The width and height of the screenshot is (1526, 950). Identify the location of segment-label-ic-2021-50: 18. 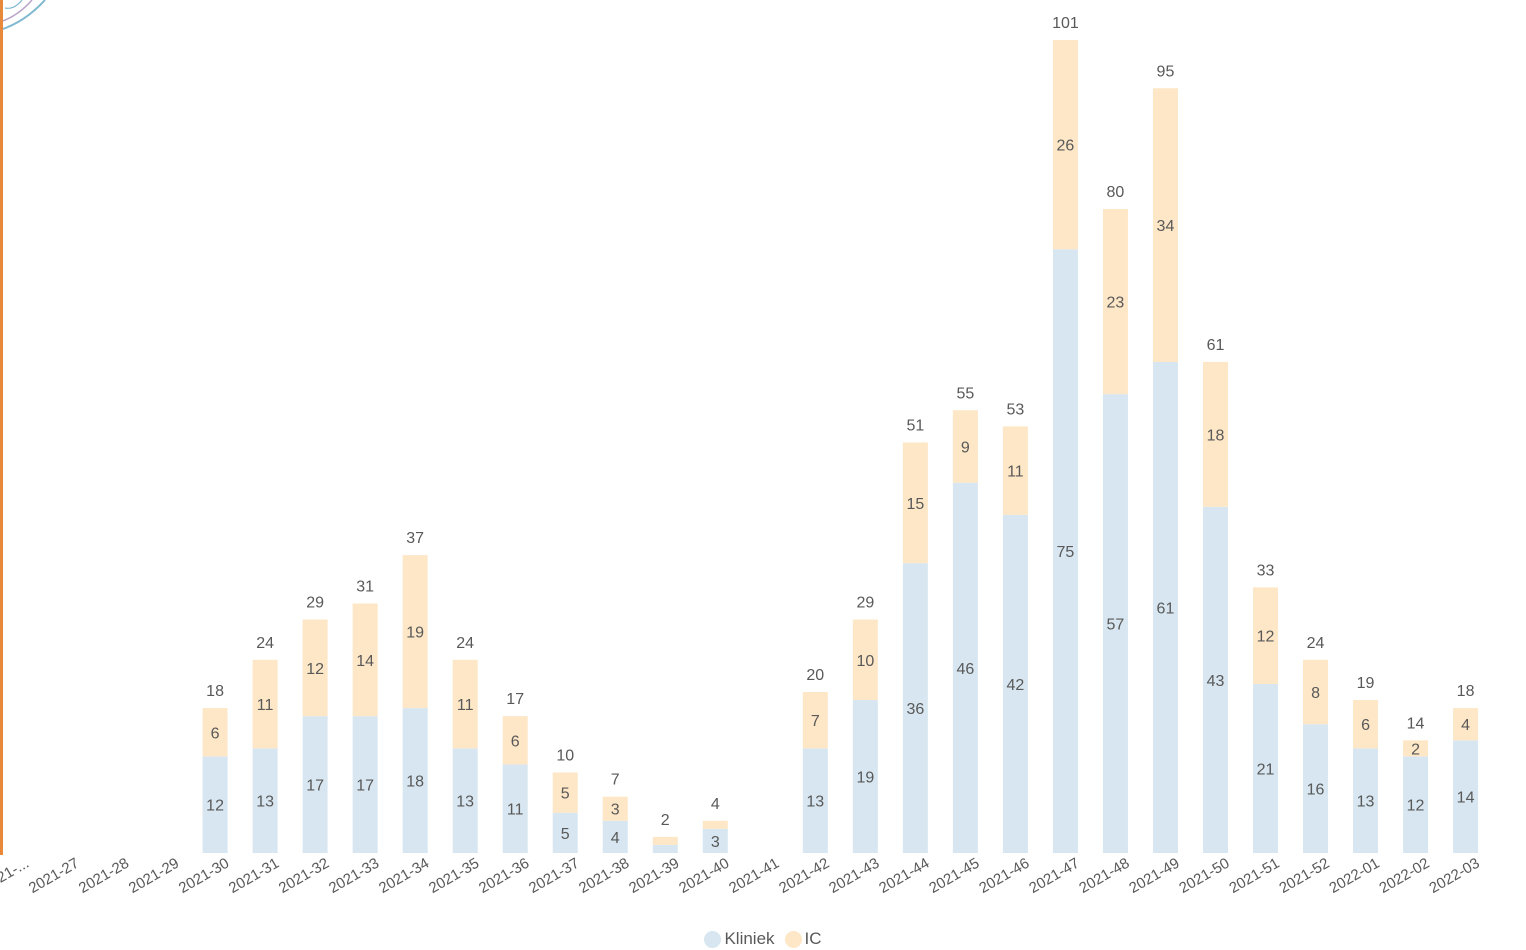
(1216, 435).